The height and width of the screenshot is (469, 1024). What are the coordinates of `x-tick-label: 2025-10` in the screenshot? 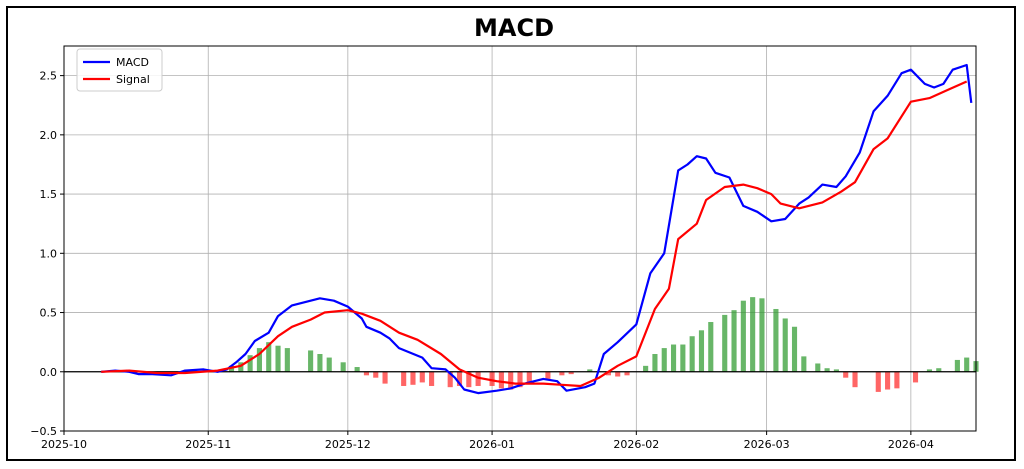 It's located at (64, 444).